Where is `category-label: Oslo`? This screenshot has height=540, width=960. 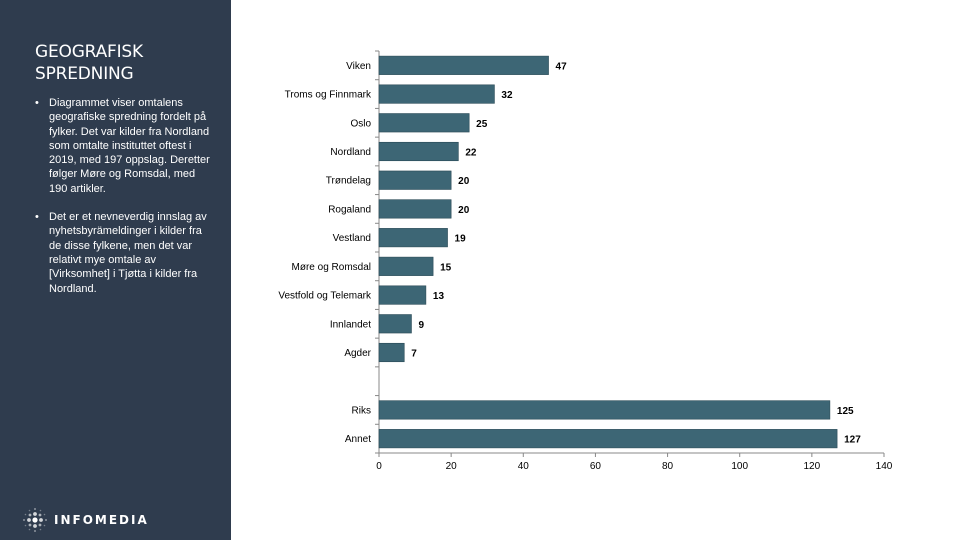
category-label: Oslo is located at coordinates (360, 123).